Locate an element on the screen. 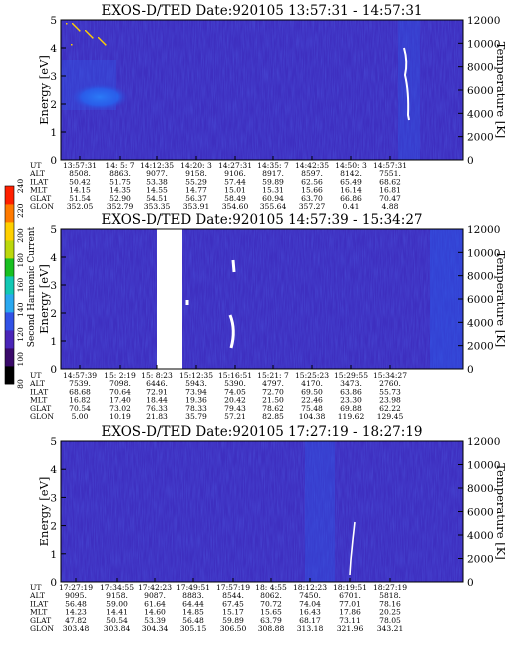  ephemeris-cell: 15.01 is located at coordinates (235, 190).